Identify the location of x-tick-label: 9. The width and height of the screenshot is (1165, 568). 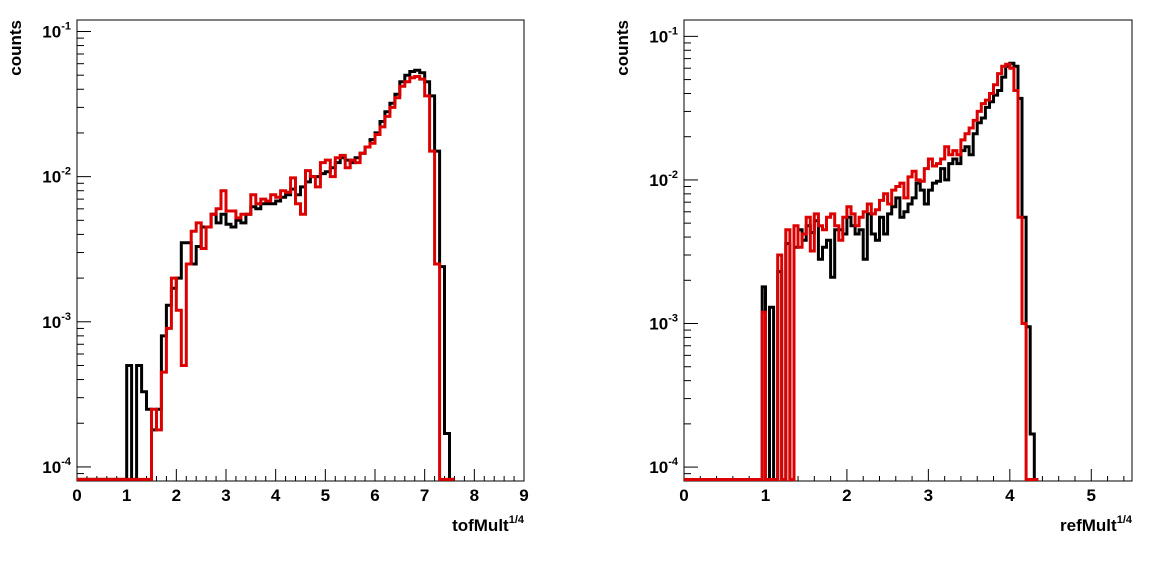
(523, 495).